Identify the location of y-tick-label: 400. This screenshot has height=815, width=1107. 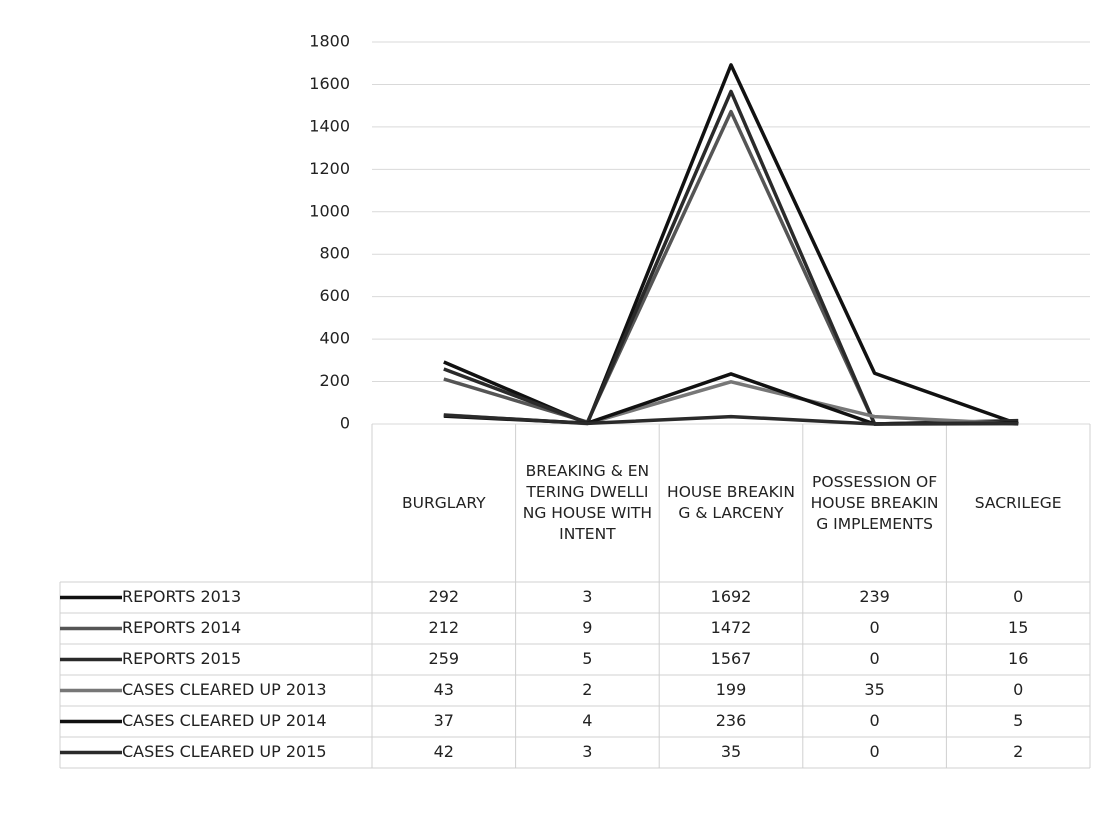
(334, 338).